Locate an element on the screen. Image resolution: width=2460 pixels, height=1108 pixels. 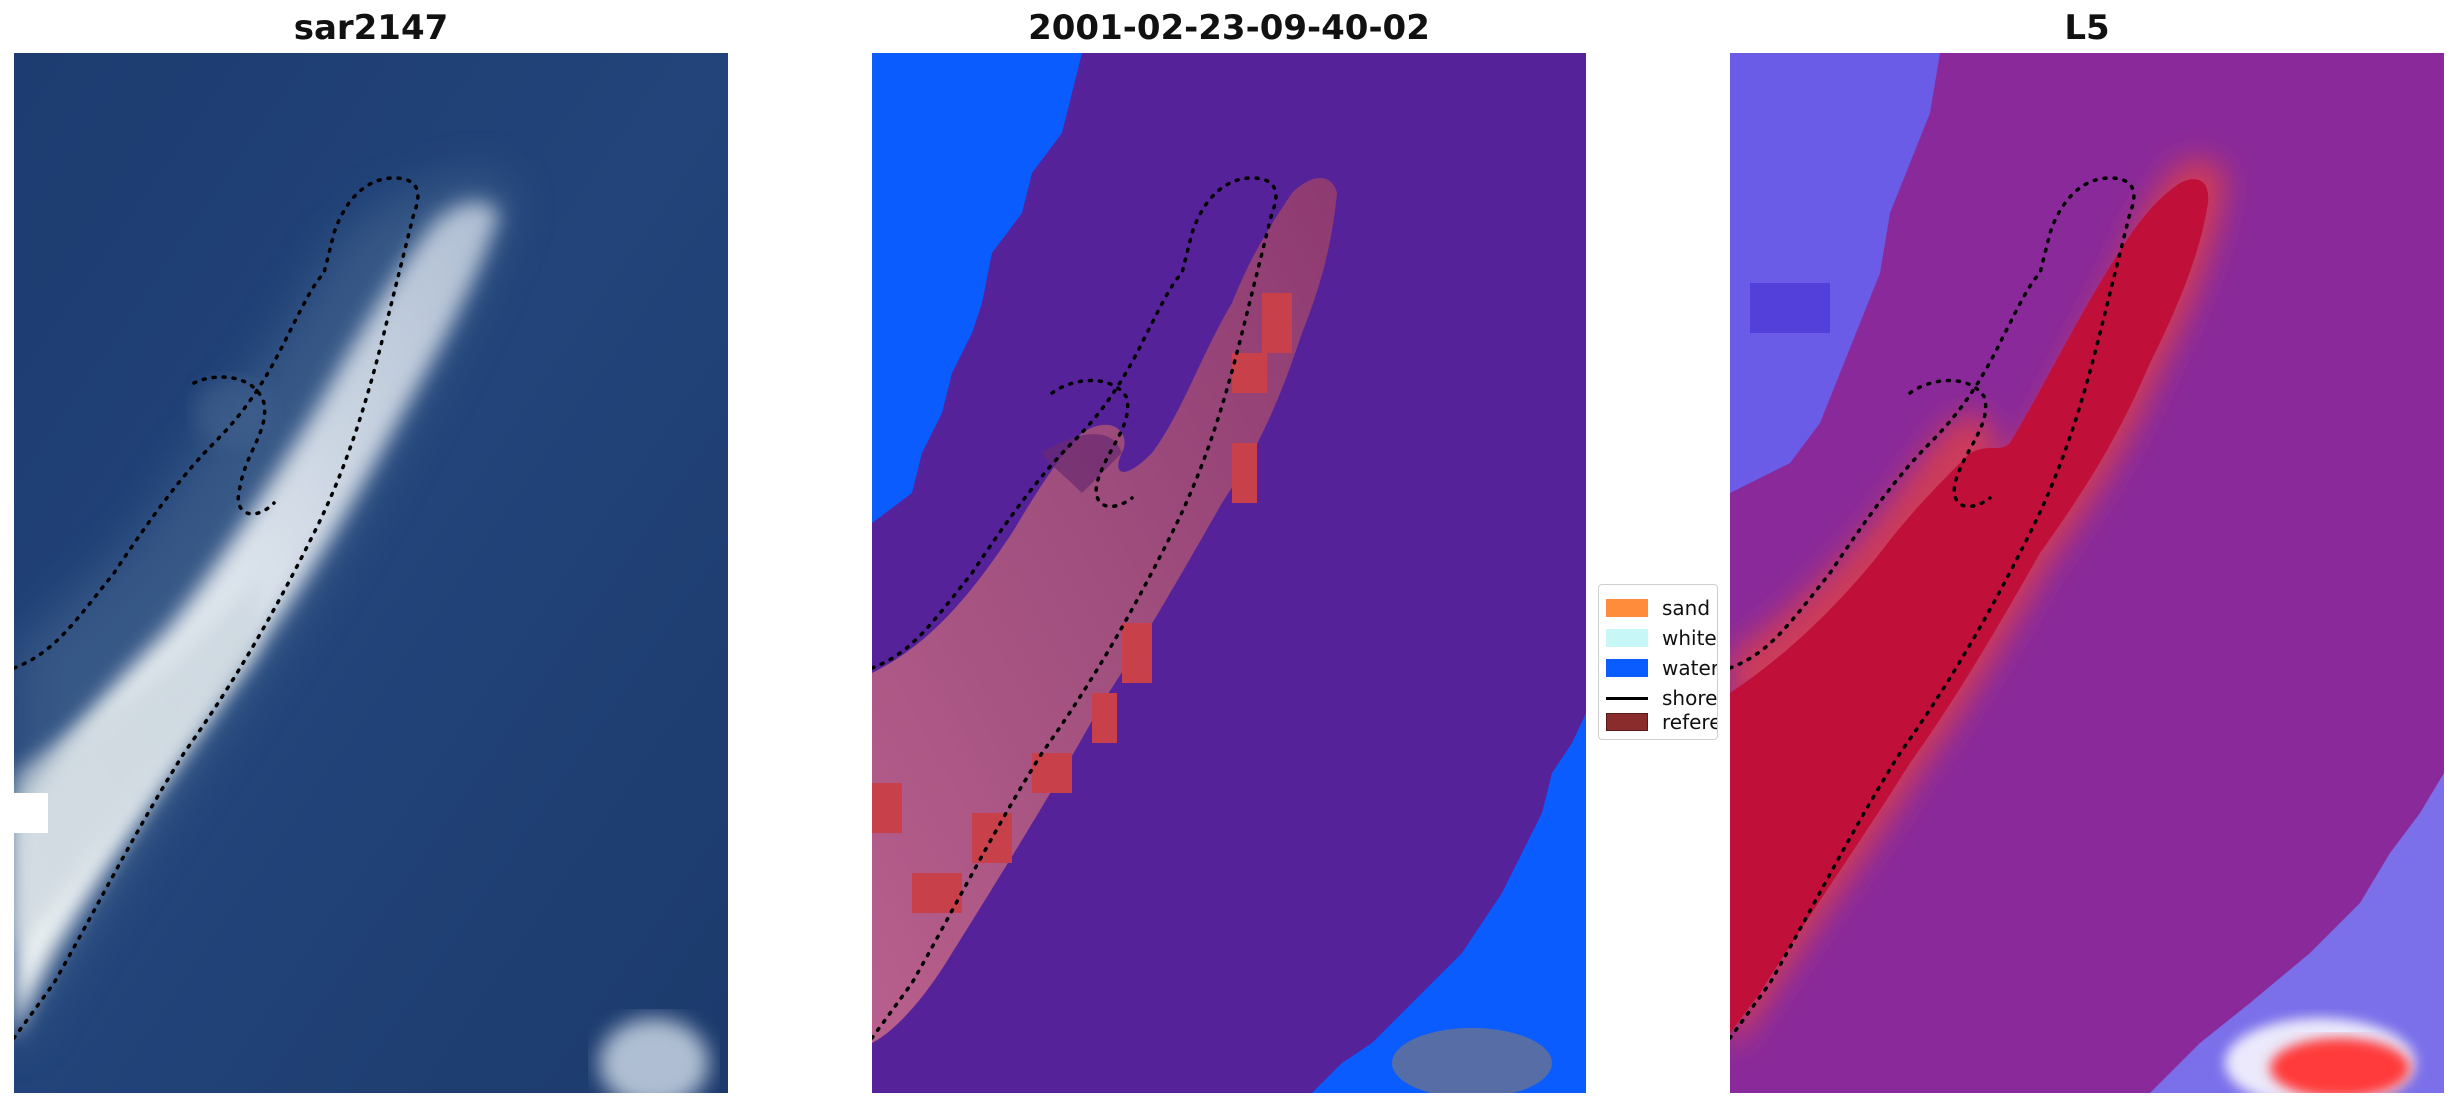
legend-item-reference: reference is located at coordinates (1661, 722).